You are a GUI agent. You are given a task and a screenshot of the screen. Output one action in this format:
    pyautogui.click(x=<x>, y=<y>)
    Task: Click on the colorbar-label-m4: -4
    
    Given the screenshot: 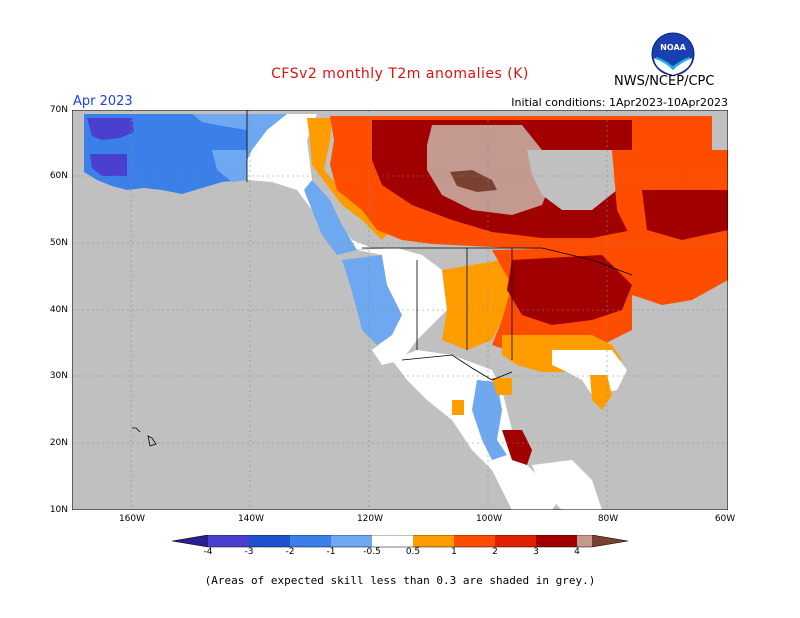 What is the action you would take?
    pyautogui.click(x=208, y=552)
    